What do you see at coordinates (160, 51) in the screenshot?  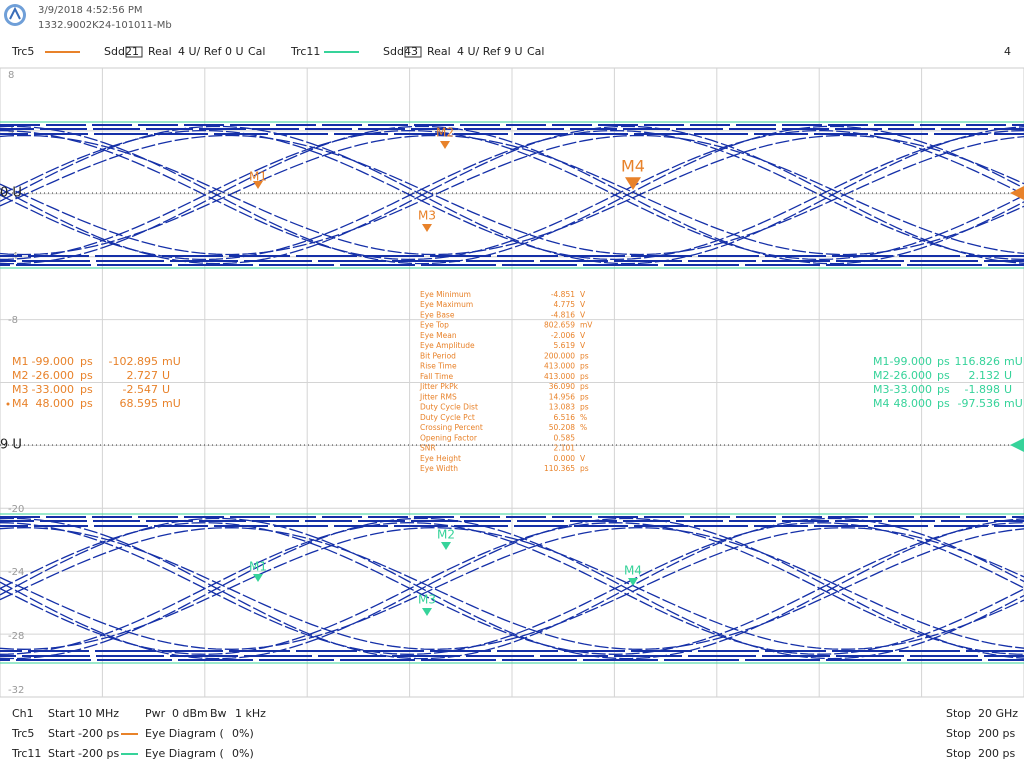 I see `trace-format: Real` at bounding box center [160, 51].